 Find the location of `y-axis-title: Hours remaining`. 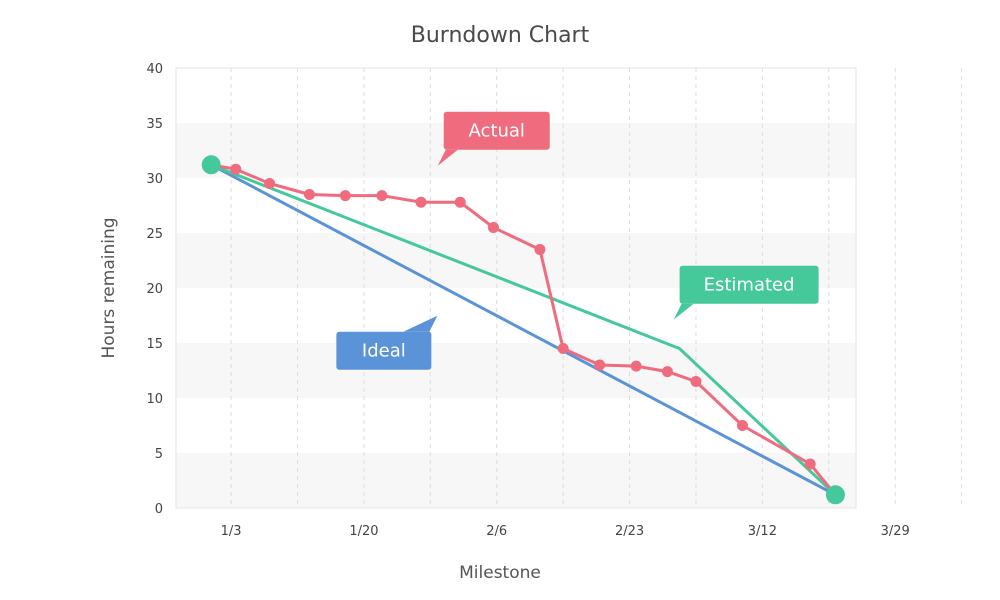

y-axis-title: Hours remaining is located at coordinates (109, 287).